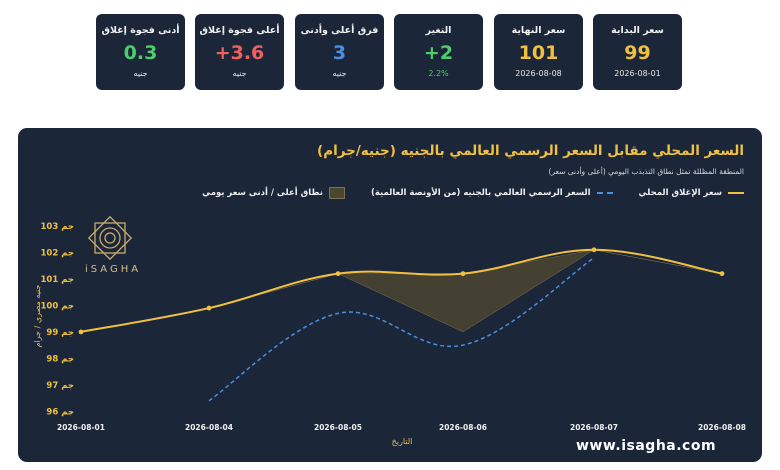 This screenshot has width=780, height=470. I want to click on x-tick-label: 2026-08-05, so click(338, 427).